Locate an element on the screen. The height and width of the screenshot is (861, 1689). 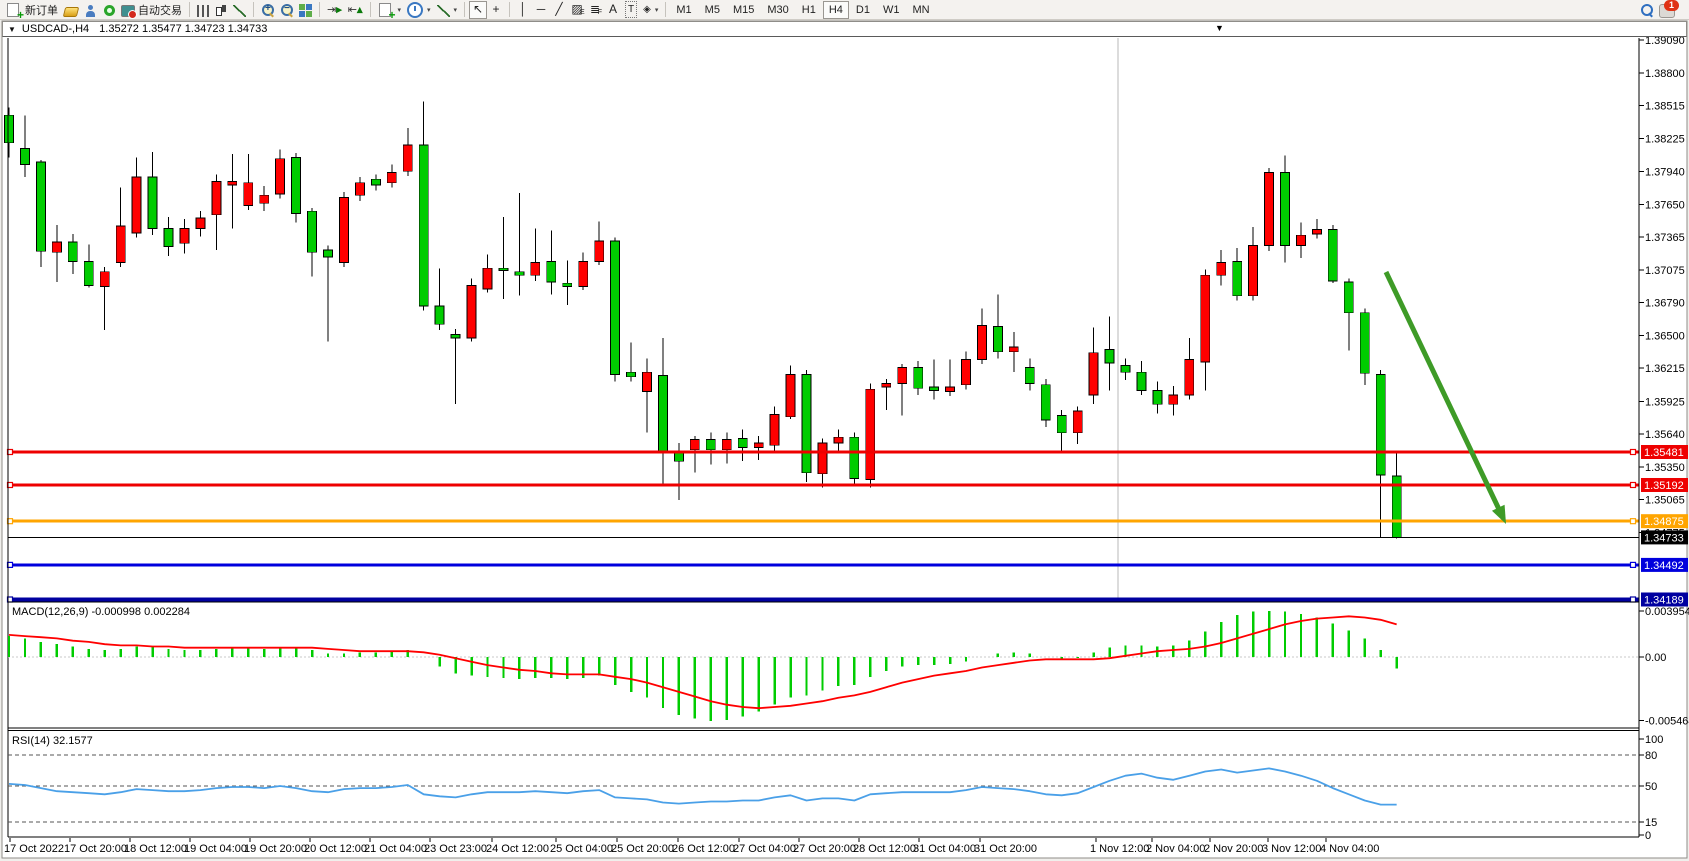
horizontal-line-button: ─ is located at coordinates (541, 10).